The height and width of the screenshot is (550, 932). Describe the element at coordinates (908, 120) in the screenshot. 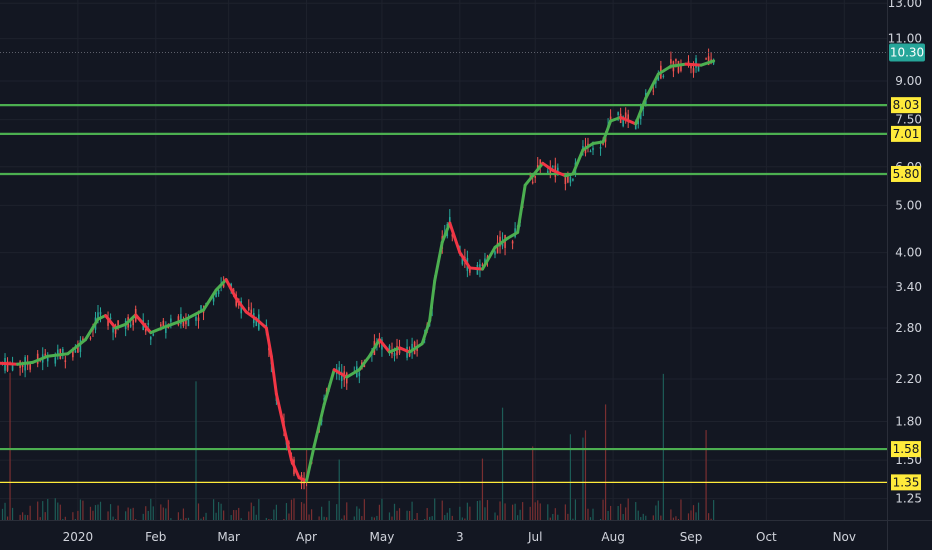

I see `price-tick-label: 7.50` at that location.